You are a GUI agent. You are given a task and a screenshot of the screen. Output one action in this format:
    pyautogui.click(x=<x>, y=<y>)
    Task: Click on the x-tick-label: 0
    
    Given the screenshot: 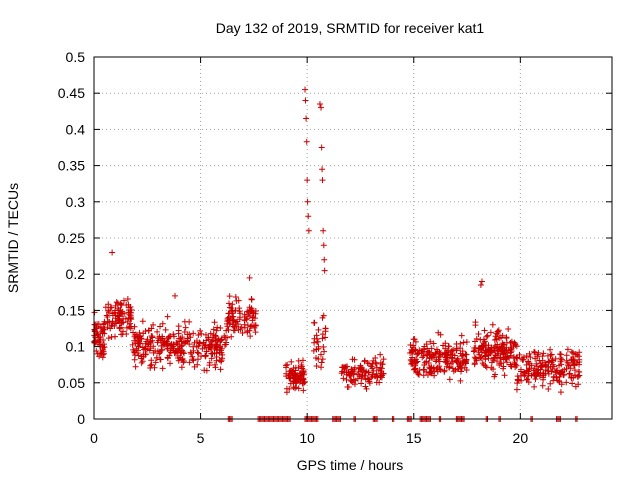 What is the action you would take?
    pyautogui.click(x=94, y=438)
    